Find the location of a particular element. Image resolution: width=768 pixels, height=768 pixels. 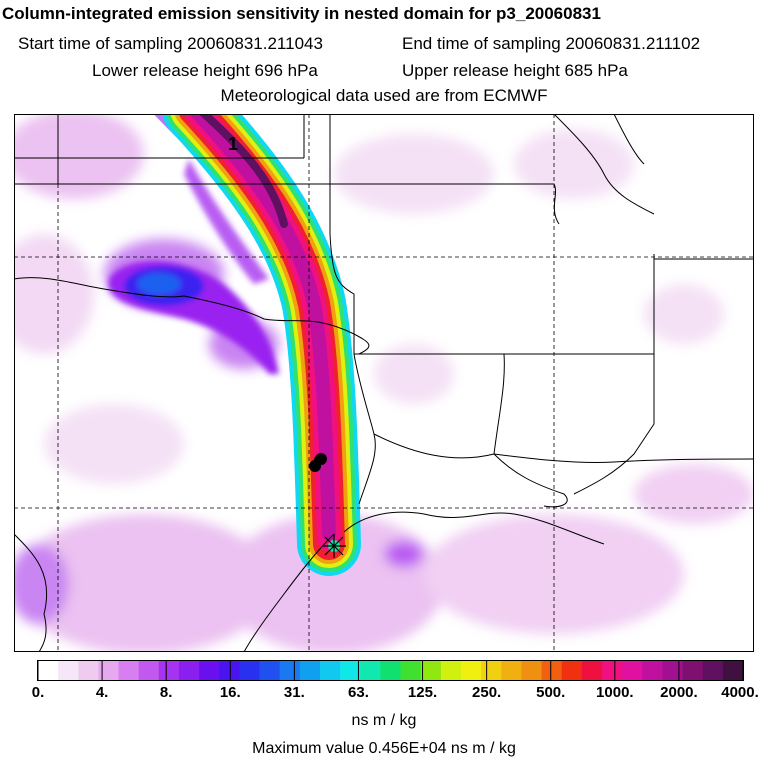

track-points is located at coordinates (318, 462).